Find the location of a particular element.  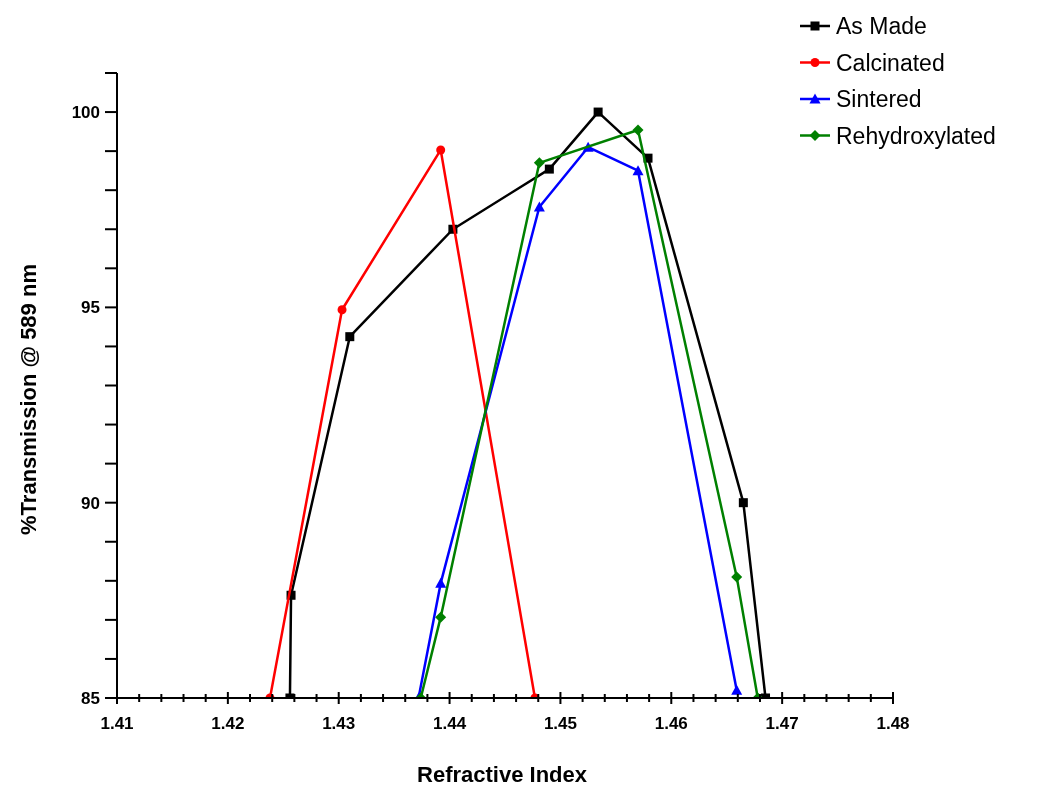

x-axis-title: Refractive Index is located at coordinates (502, 774).